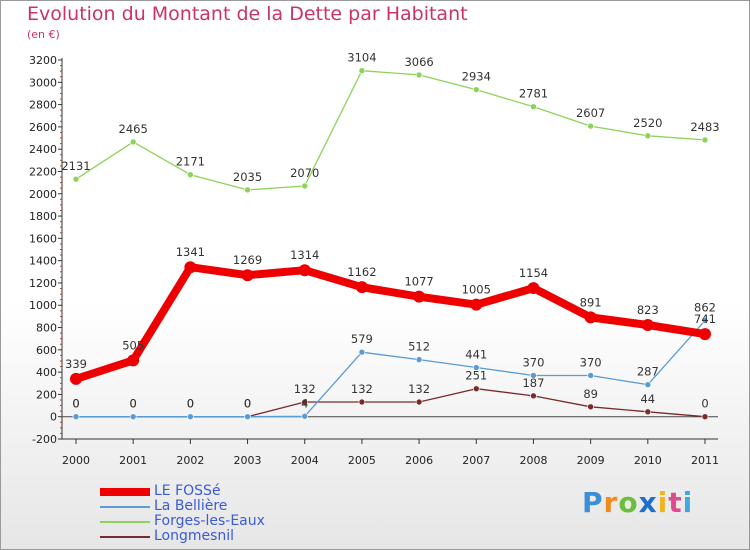 The height and width of the screenshot is (550, 750). What do you see at coordinates (43, 283) in the screenshot?
I see `y-tick-label: 1200` at bounding box center [43, 283].